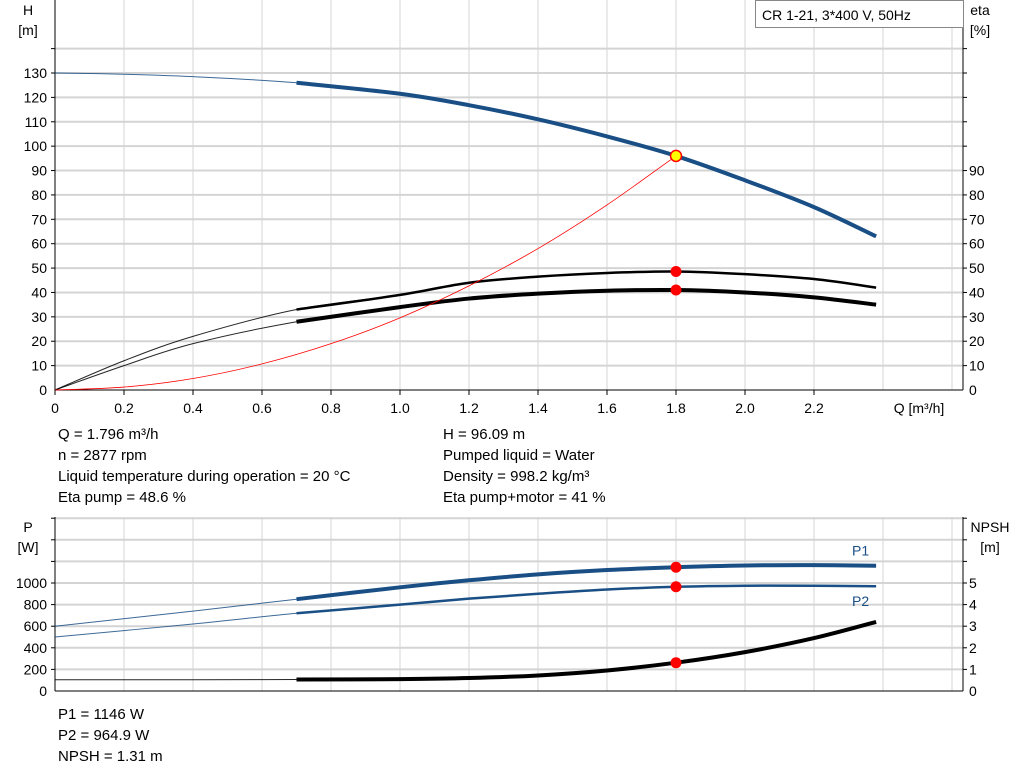 The image size is (1024, 781). I want to click on series-line-eta-pump-operating, so click(586, 290).